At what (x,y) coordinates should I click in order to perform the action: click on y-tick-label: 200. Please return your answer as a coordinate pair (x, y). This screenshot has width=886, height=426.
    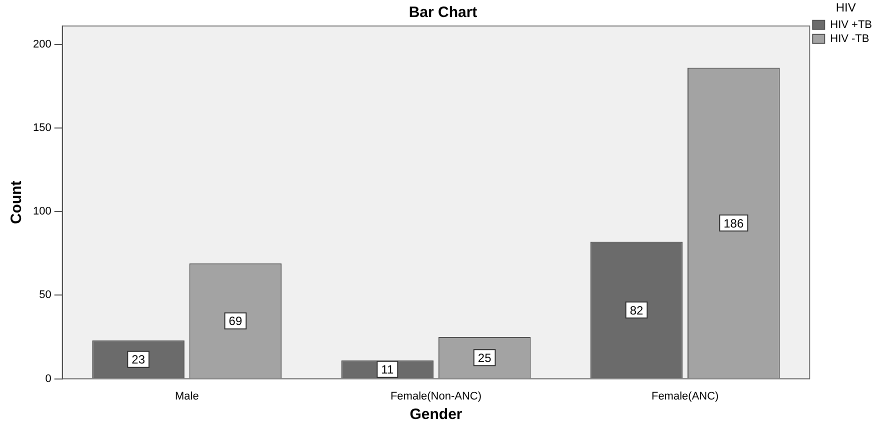
    Looking at the image, I should click on (42, 44).